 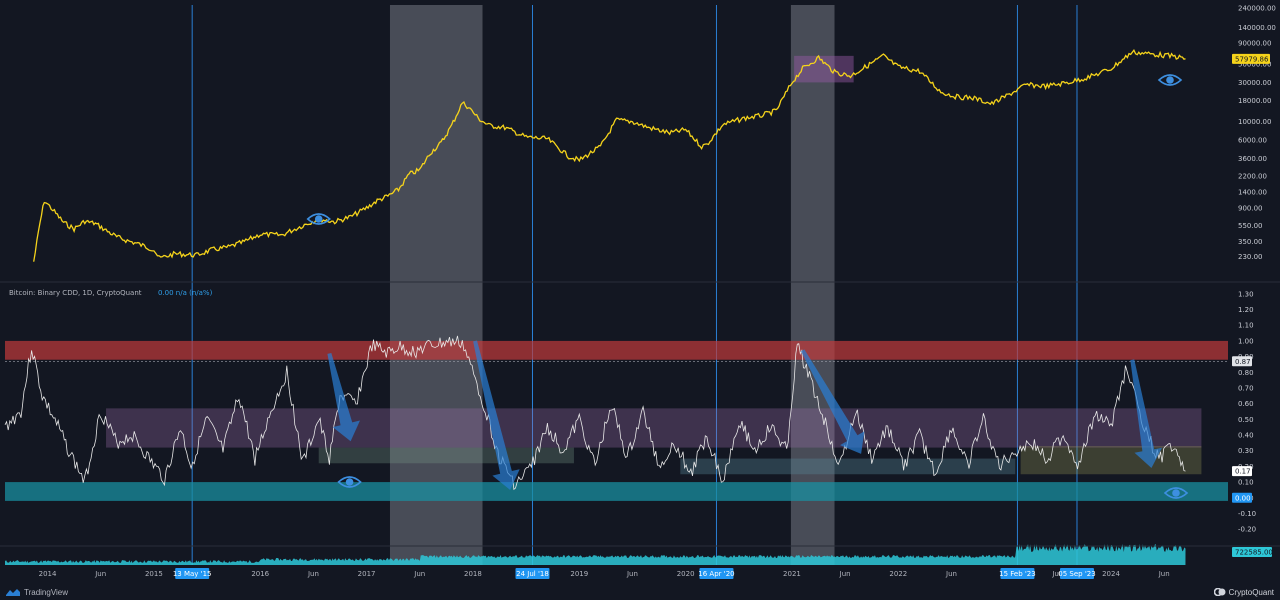 I want to click on cdd-level-badge-bg, so click(x=1242, y=361).